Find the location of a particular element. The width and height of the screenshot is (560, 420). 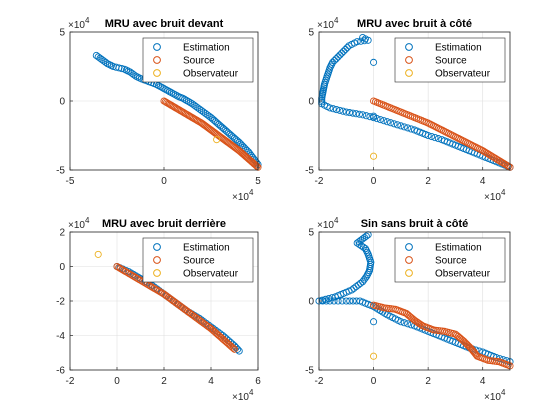

x-tick-label: 2 is located at coordinates (164, 381).